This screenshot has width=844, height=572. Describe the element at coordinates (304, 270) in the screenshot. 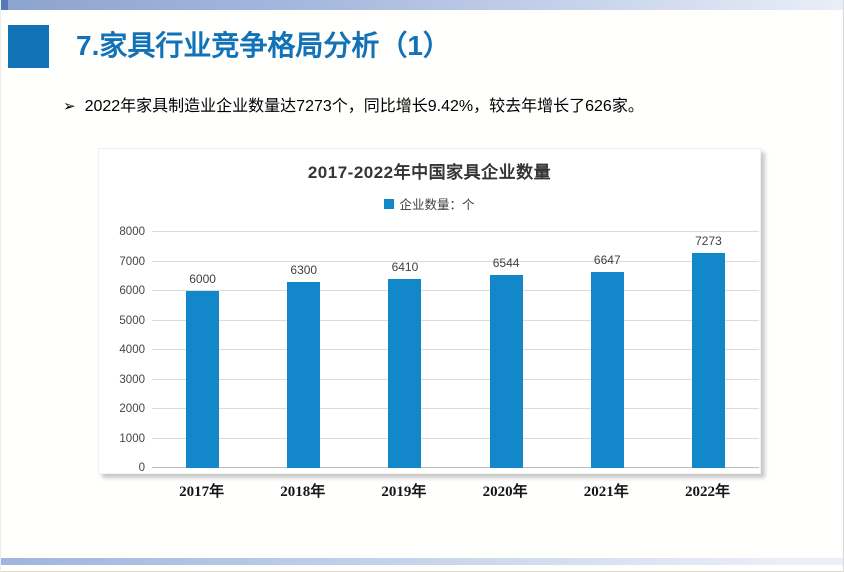

I see `bar-value-label: 6300` at that location.